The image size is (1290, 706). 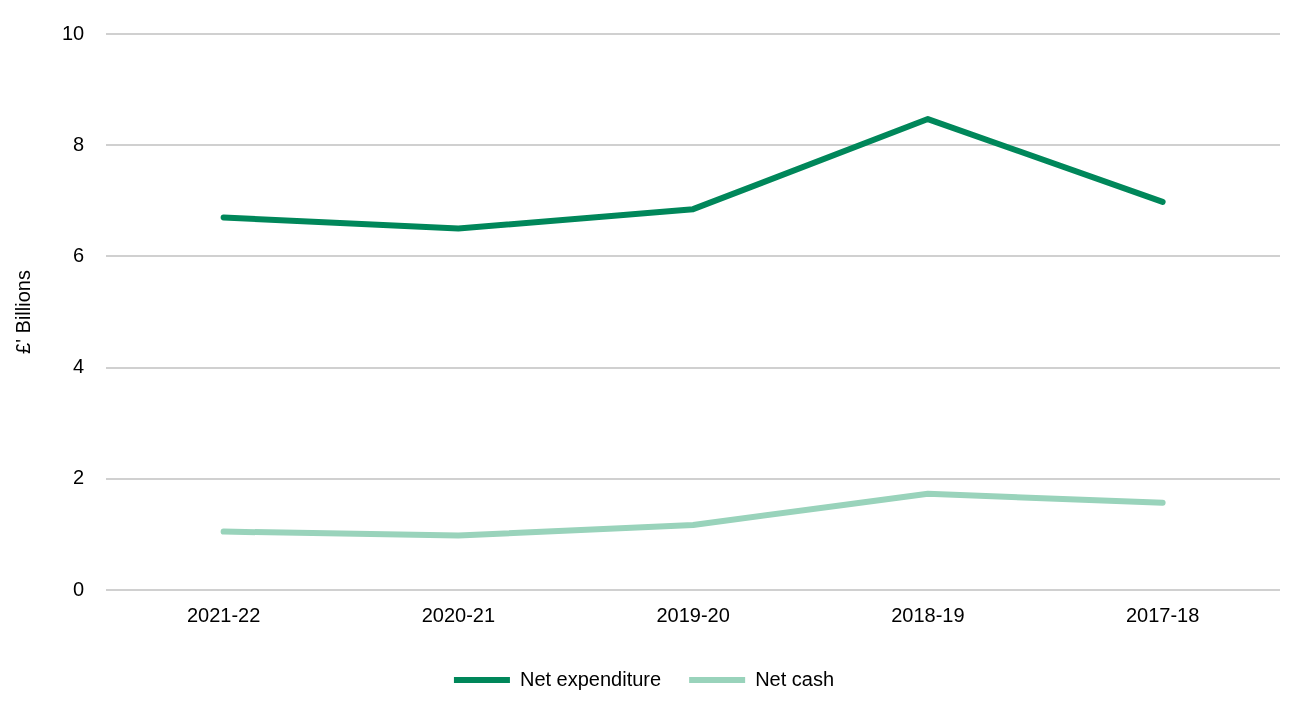 What do you see at coordinates (79, 254) in the screenshot?
I see `y-tick-label: 6` at bounding box center [79, 254].